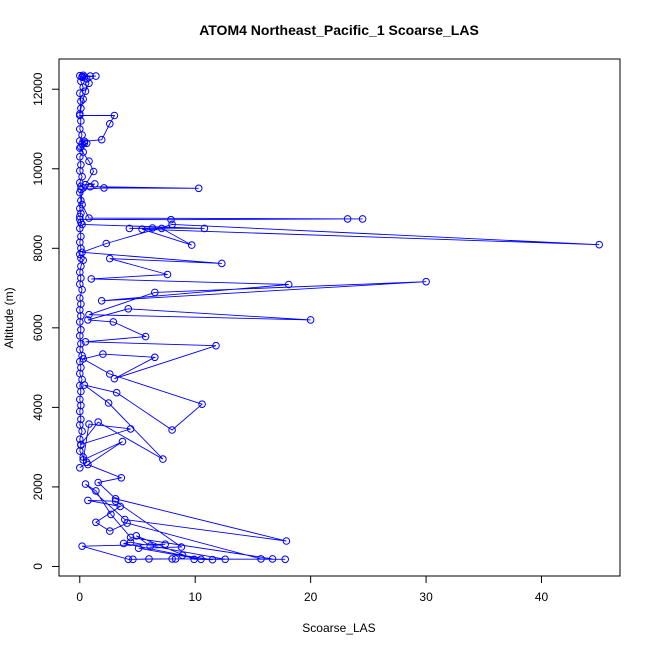 The height and width of the screenshot is (650, 650). What do you see at coordinates (339, 30) in the screenshot?
I see `chart-title: ATOM4 Northeast_Pacific_1 Scoarse_LAS` at bounding box center [339, 30].